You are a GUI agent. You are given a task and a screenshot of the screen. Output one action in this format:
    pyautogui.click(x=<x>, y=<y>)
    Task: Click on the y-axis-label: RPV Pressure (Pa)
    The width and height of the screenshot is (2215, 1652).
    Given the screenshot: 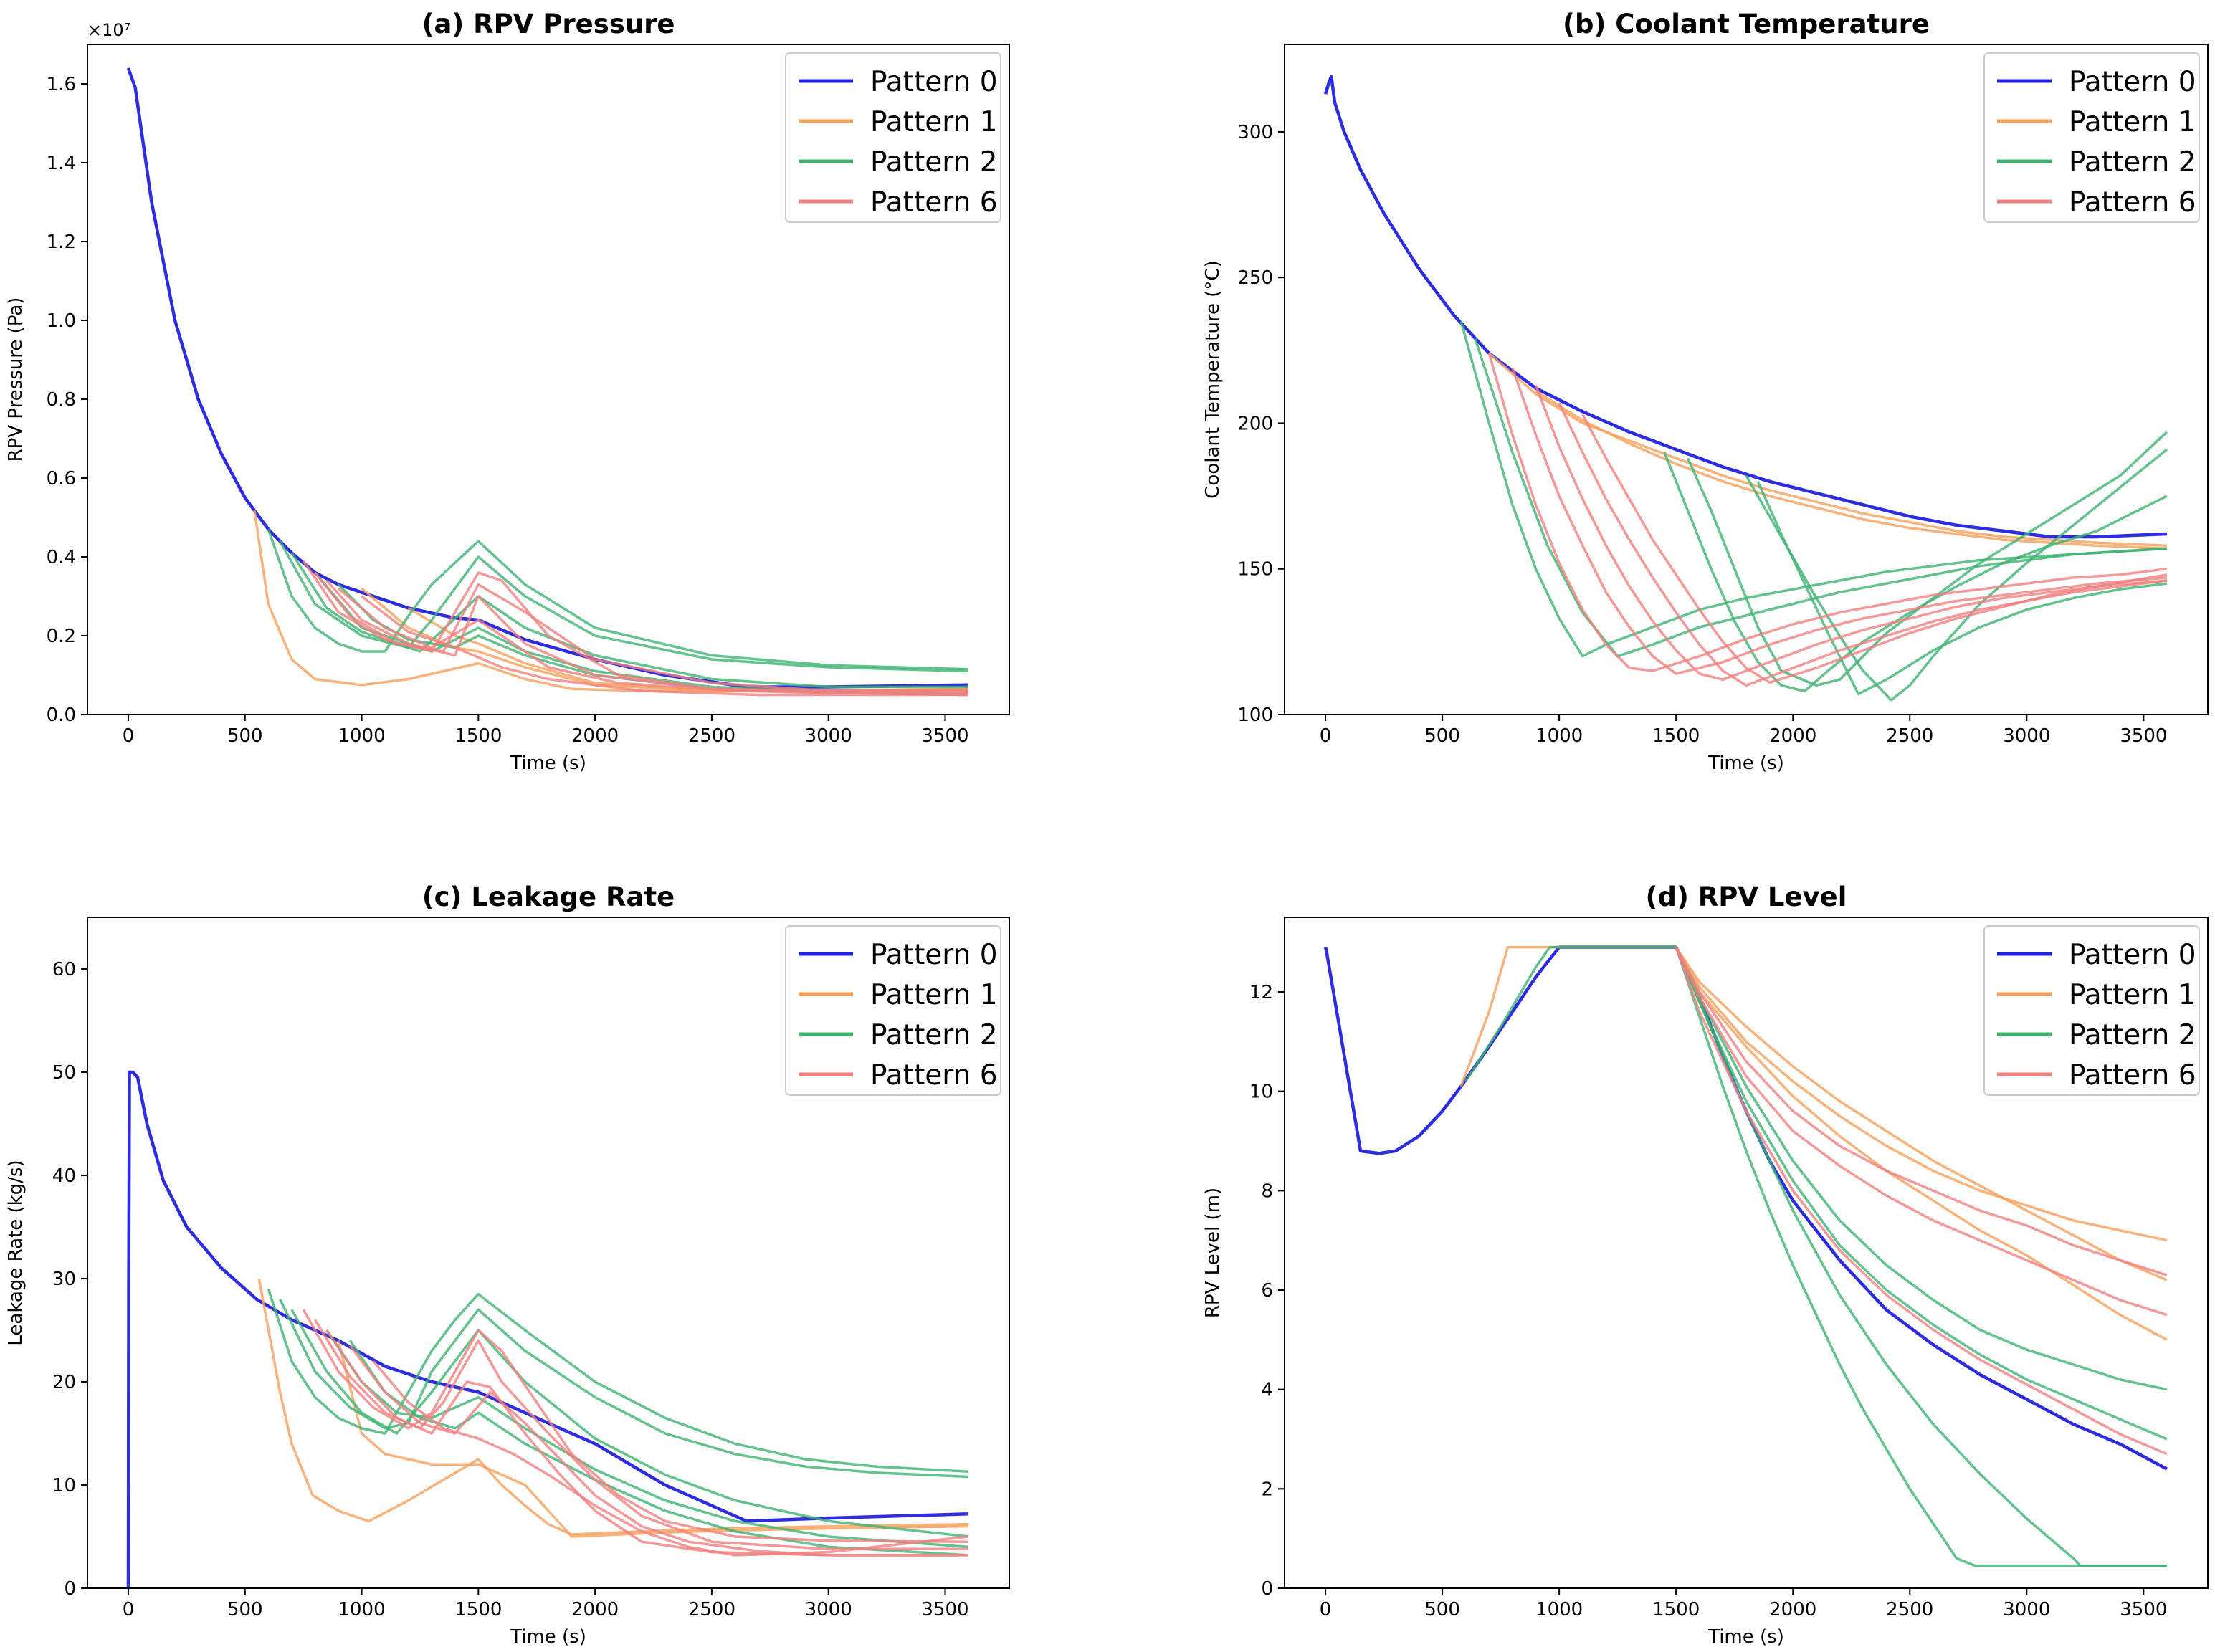 What is the action you would take?
    pyautogui.click(x=16, y=379)
    